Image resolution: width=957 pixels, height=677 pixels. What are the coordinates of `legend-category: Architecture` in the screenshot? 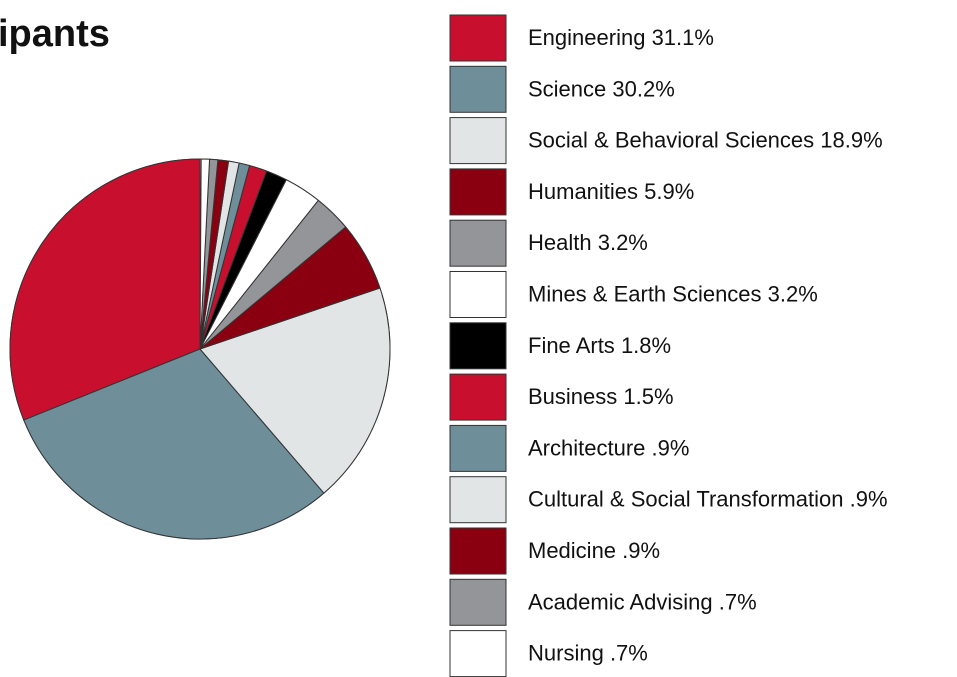 It's located at (586, 447).